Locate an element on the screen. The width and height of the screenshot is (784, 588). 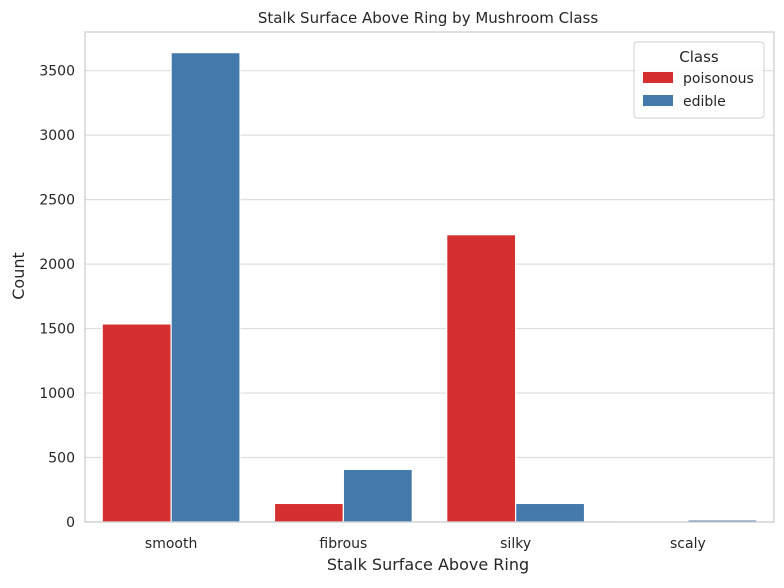
y-tick-label: 1000 is located at coordinates (57, 394).